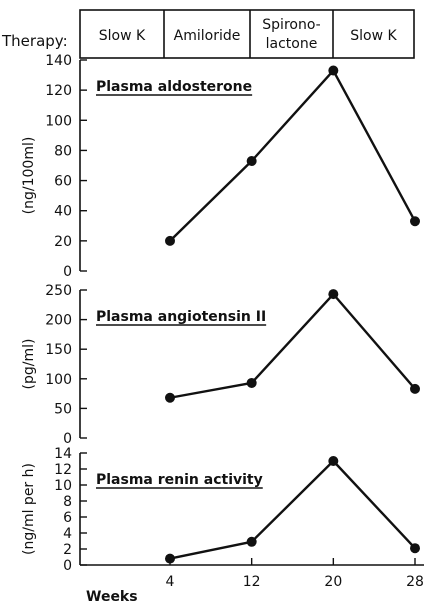 The image size is (430, 604). Describe the element at coordinates (29, 176) in the screenshot. I see `y-axis-label: (ng/100ml)` at that location.